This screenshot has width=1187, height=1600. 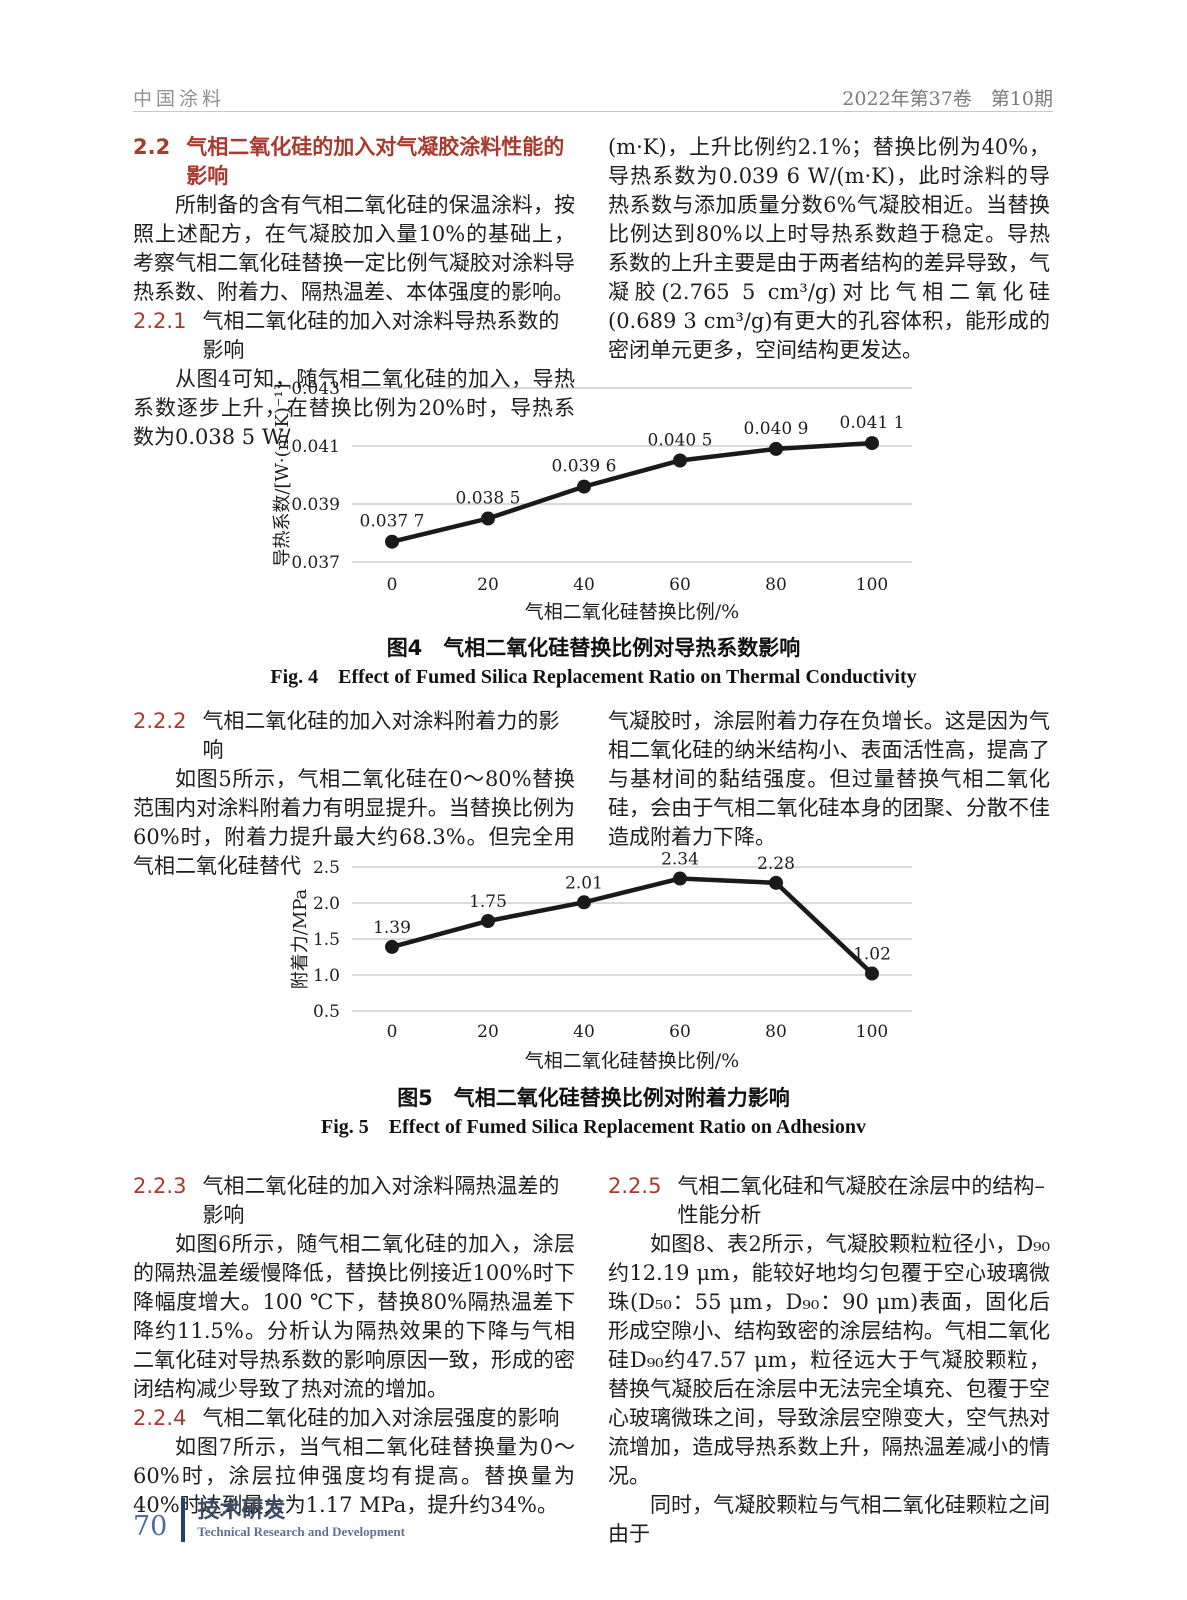 I want to click on section-heading-2-2-2: 2.2.2 气相二氧化硅的加入对涂料附着力的影响, so click(x=354, y=736).